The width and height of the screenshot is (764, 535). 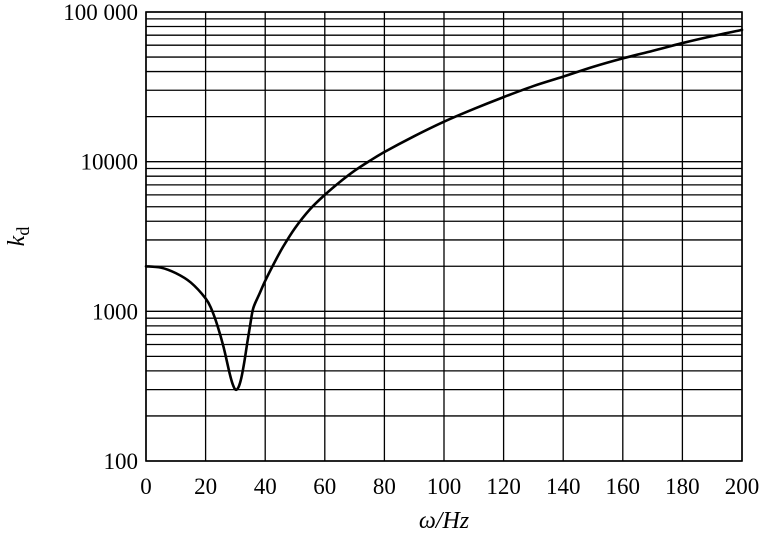 What do you see at coordinates (100, 12) in the screenshot?
I see `y-tick-label: 100 000` at bounding box center [100, 12].